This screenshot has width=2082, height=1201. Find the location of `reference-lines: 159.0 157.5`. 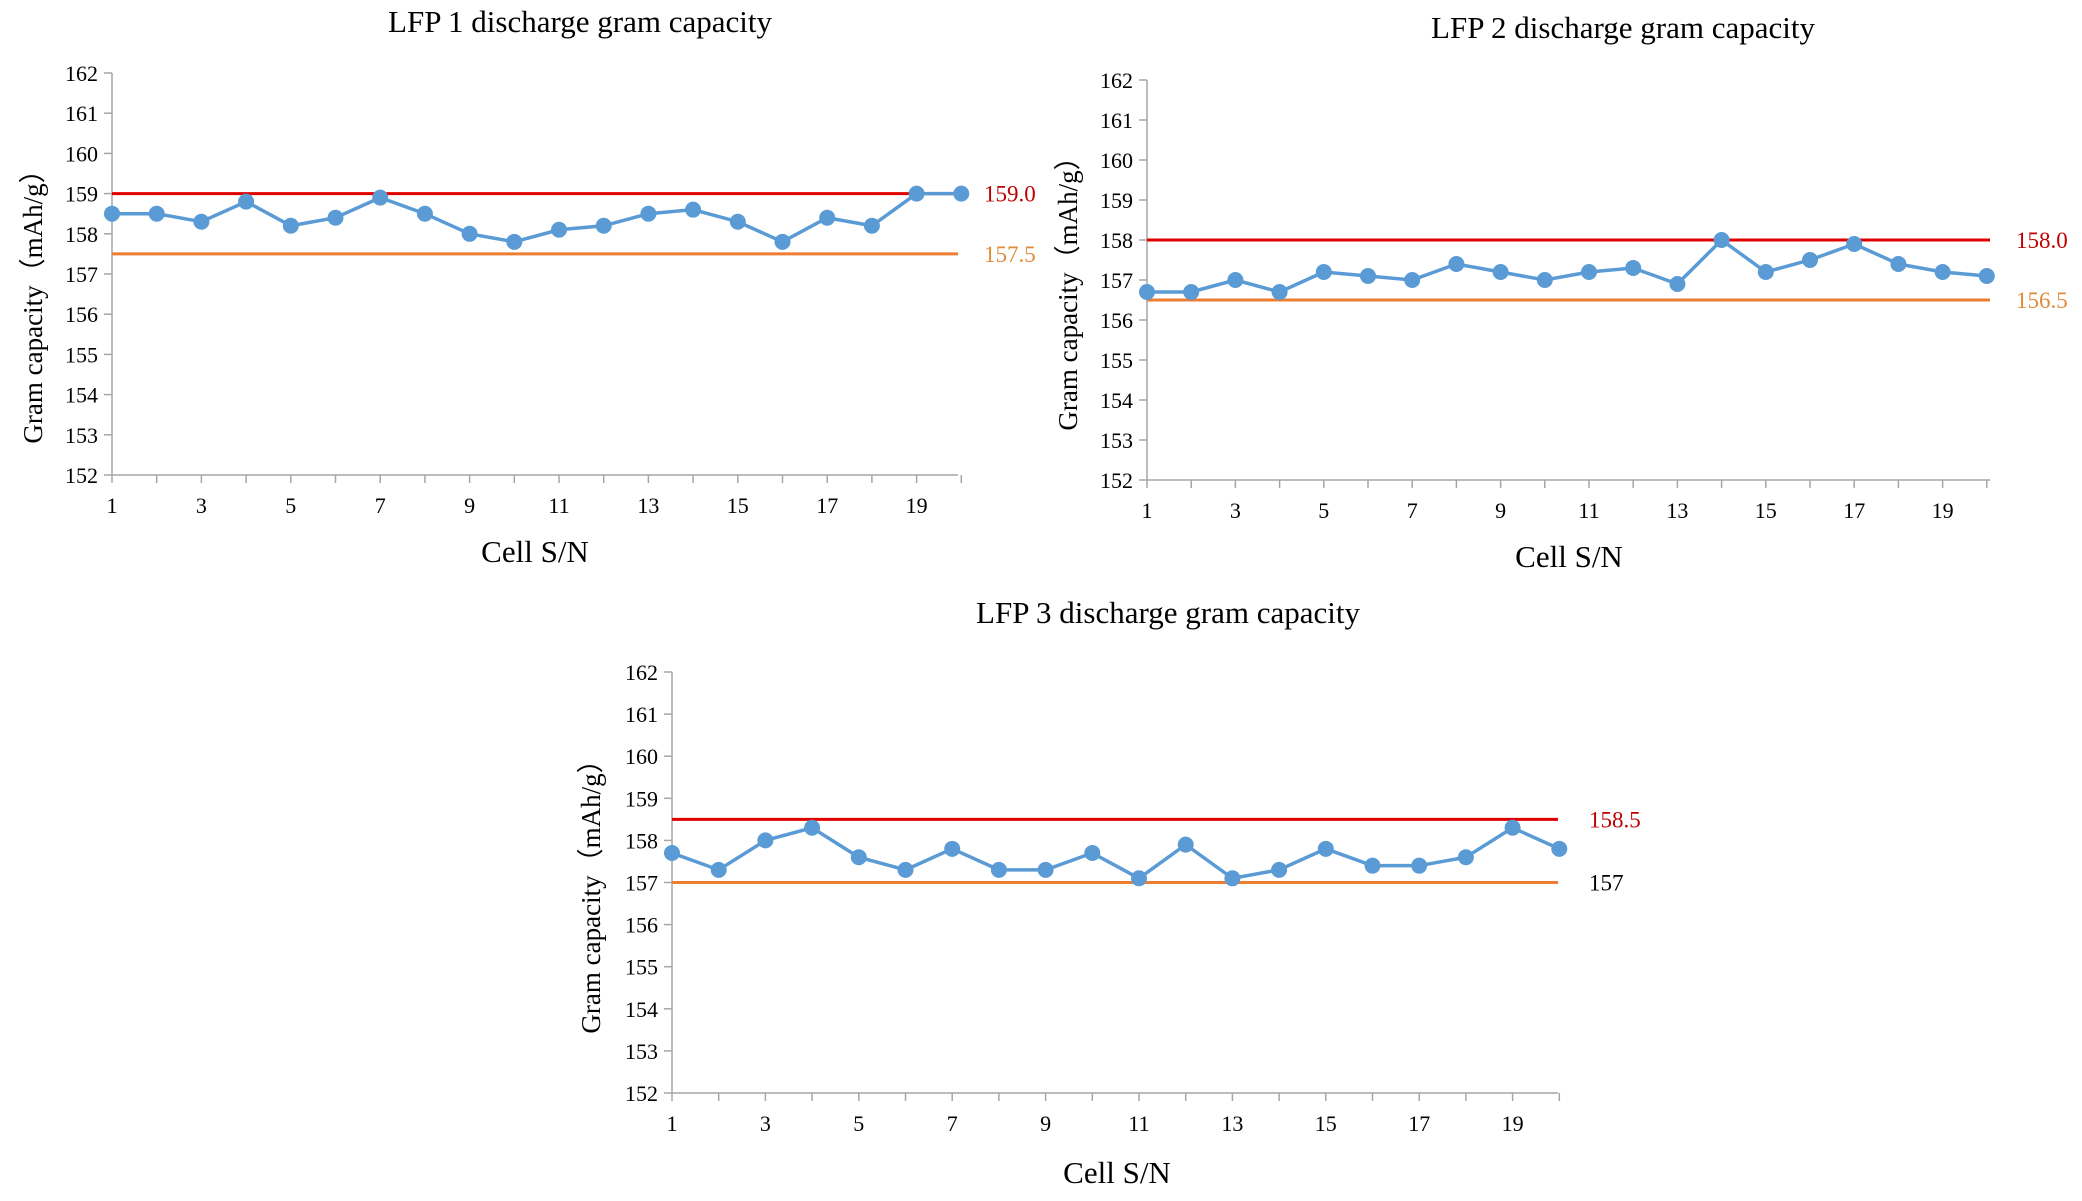

reference-lines: 159.0 157.5 is located at coordinates (574, 224).